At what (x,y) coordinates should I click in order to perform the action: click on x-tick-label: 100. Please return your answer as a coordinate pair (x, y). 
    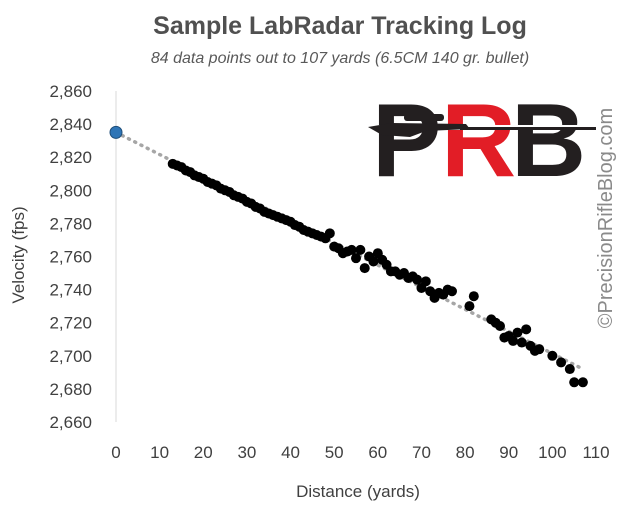
    Looking at the image, I should click on (552, 452).